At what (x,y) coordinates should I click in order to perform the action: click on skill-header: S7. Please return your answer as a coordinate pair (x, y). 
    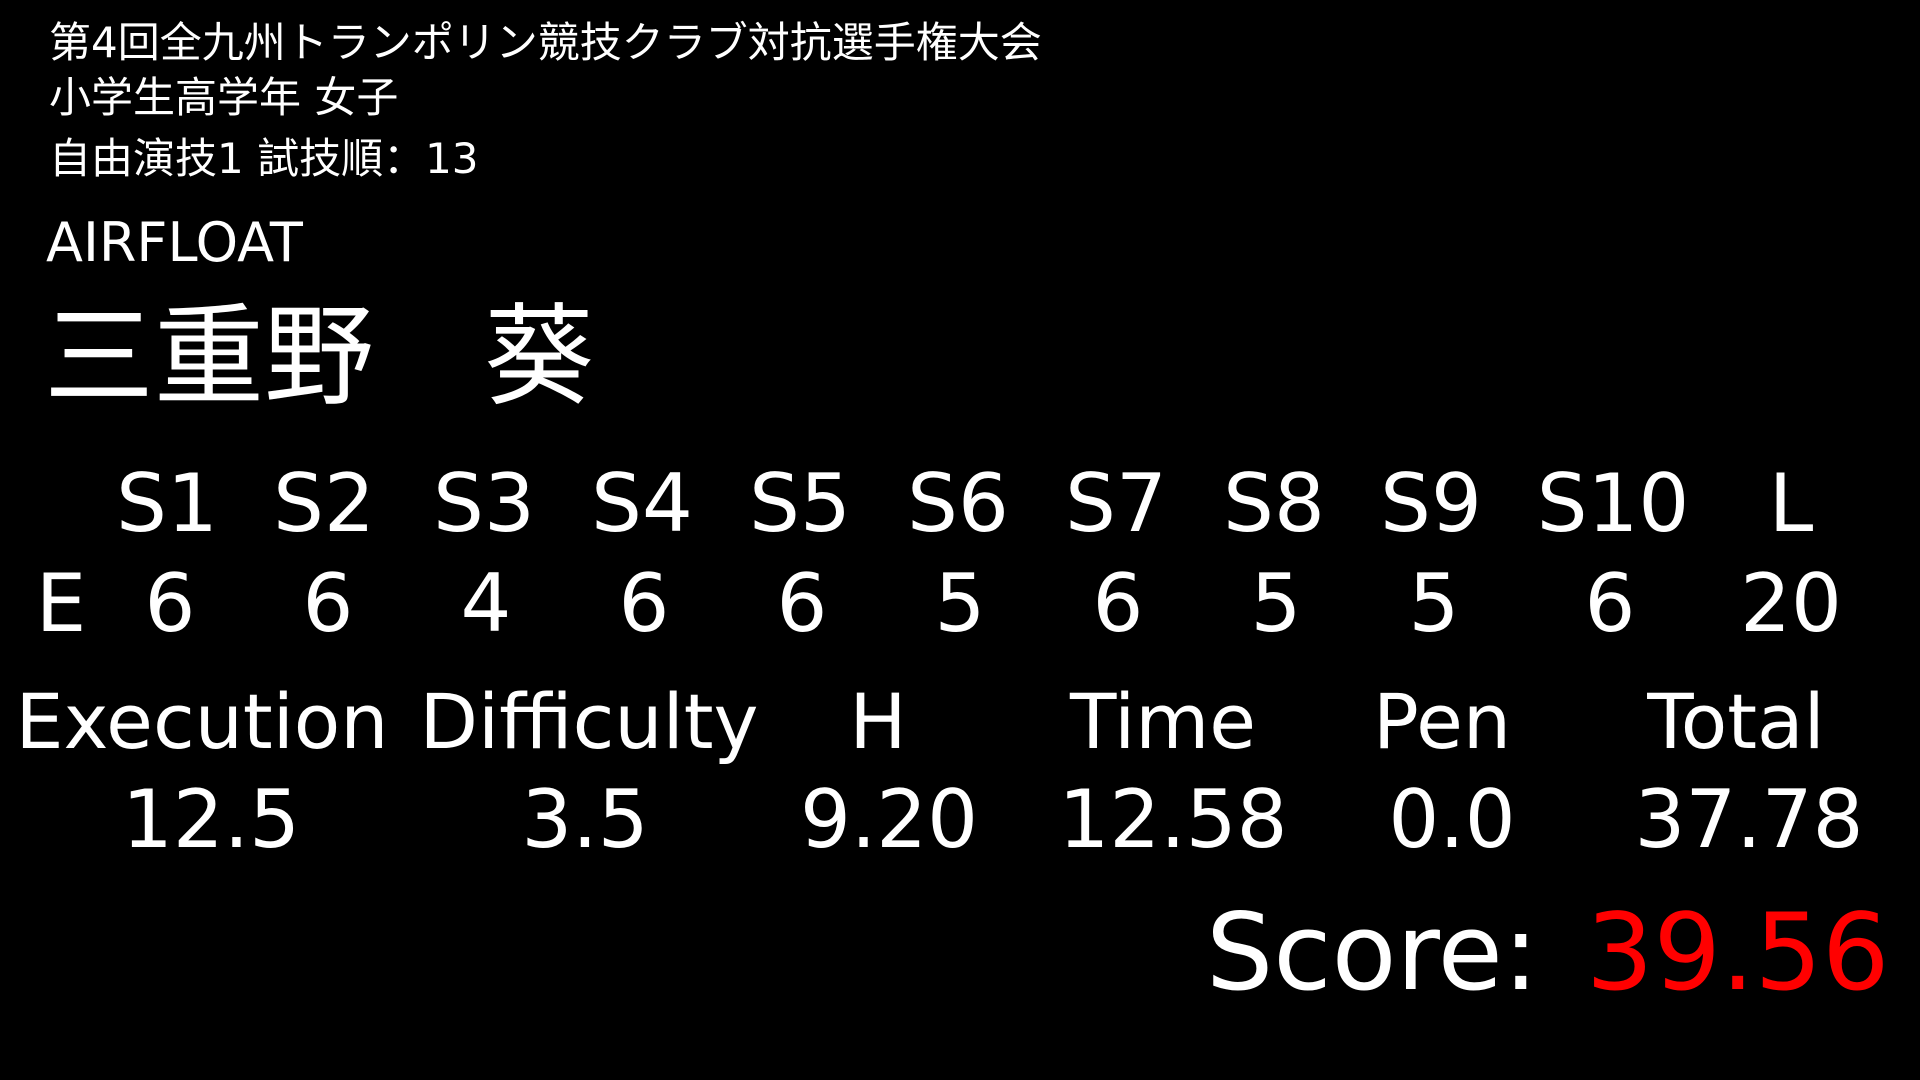
    Looking at the image, I should click on (1116, 503).